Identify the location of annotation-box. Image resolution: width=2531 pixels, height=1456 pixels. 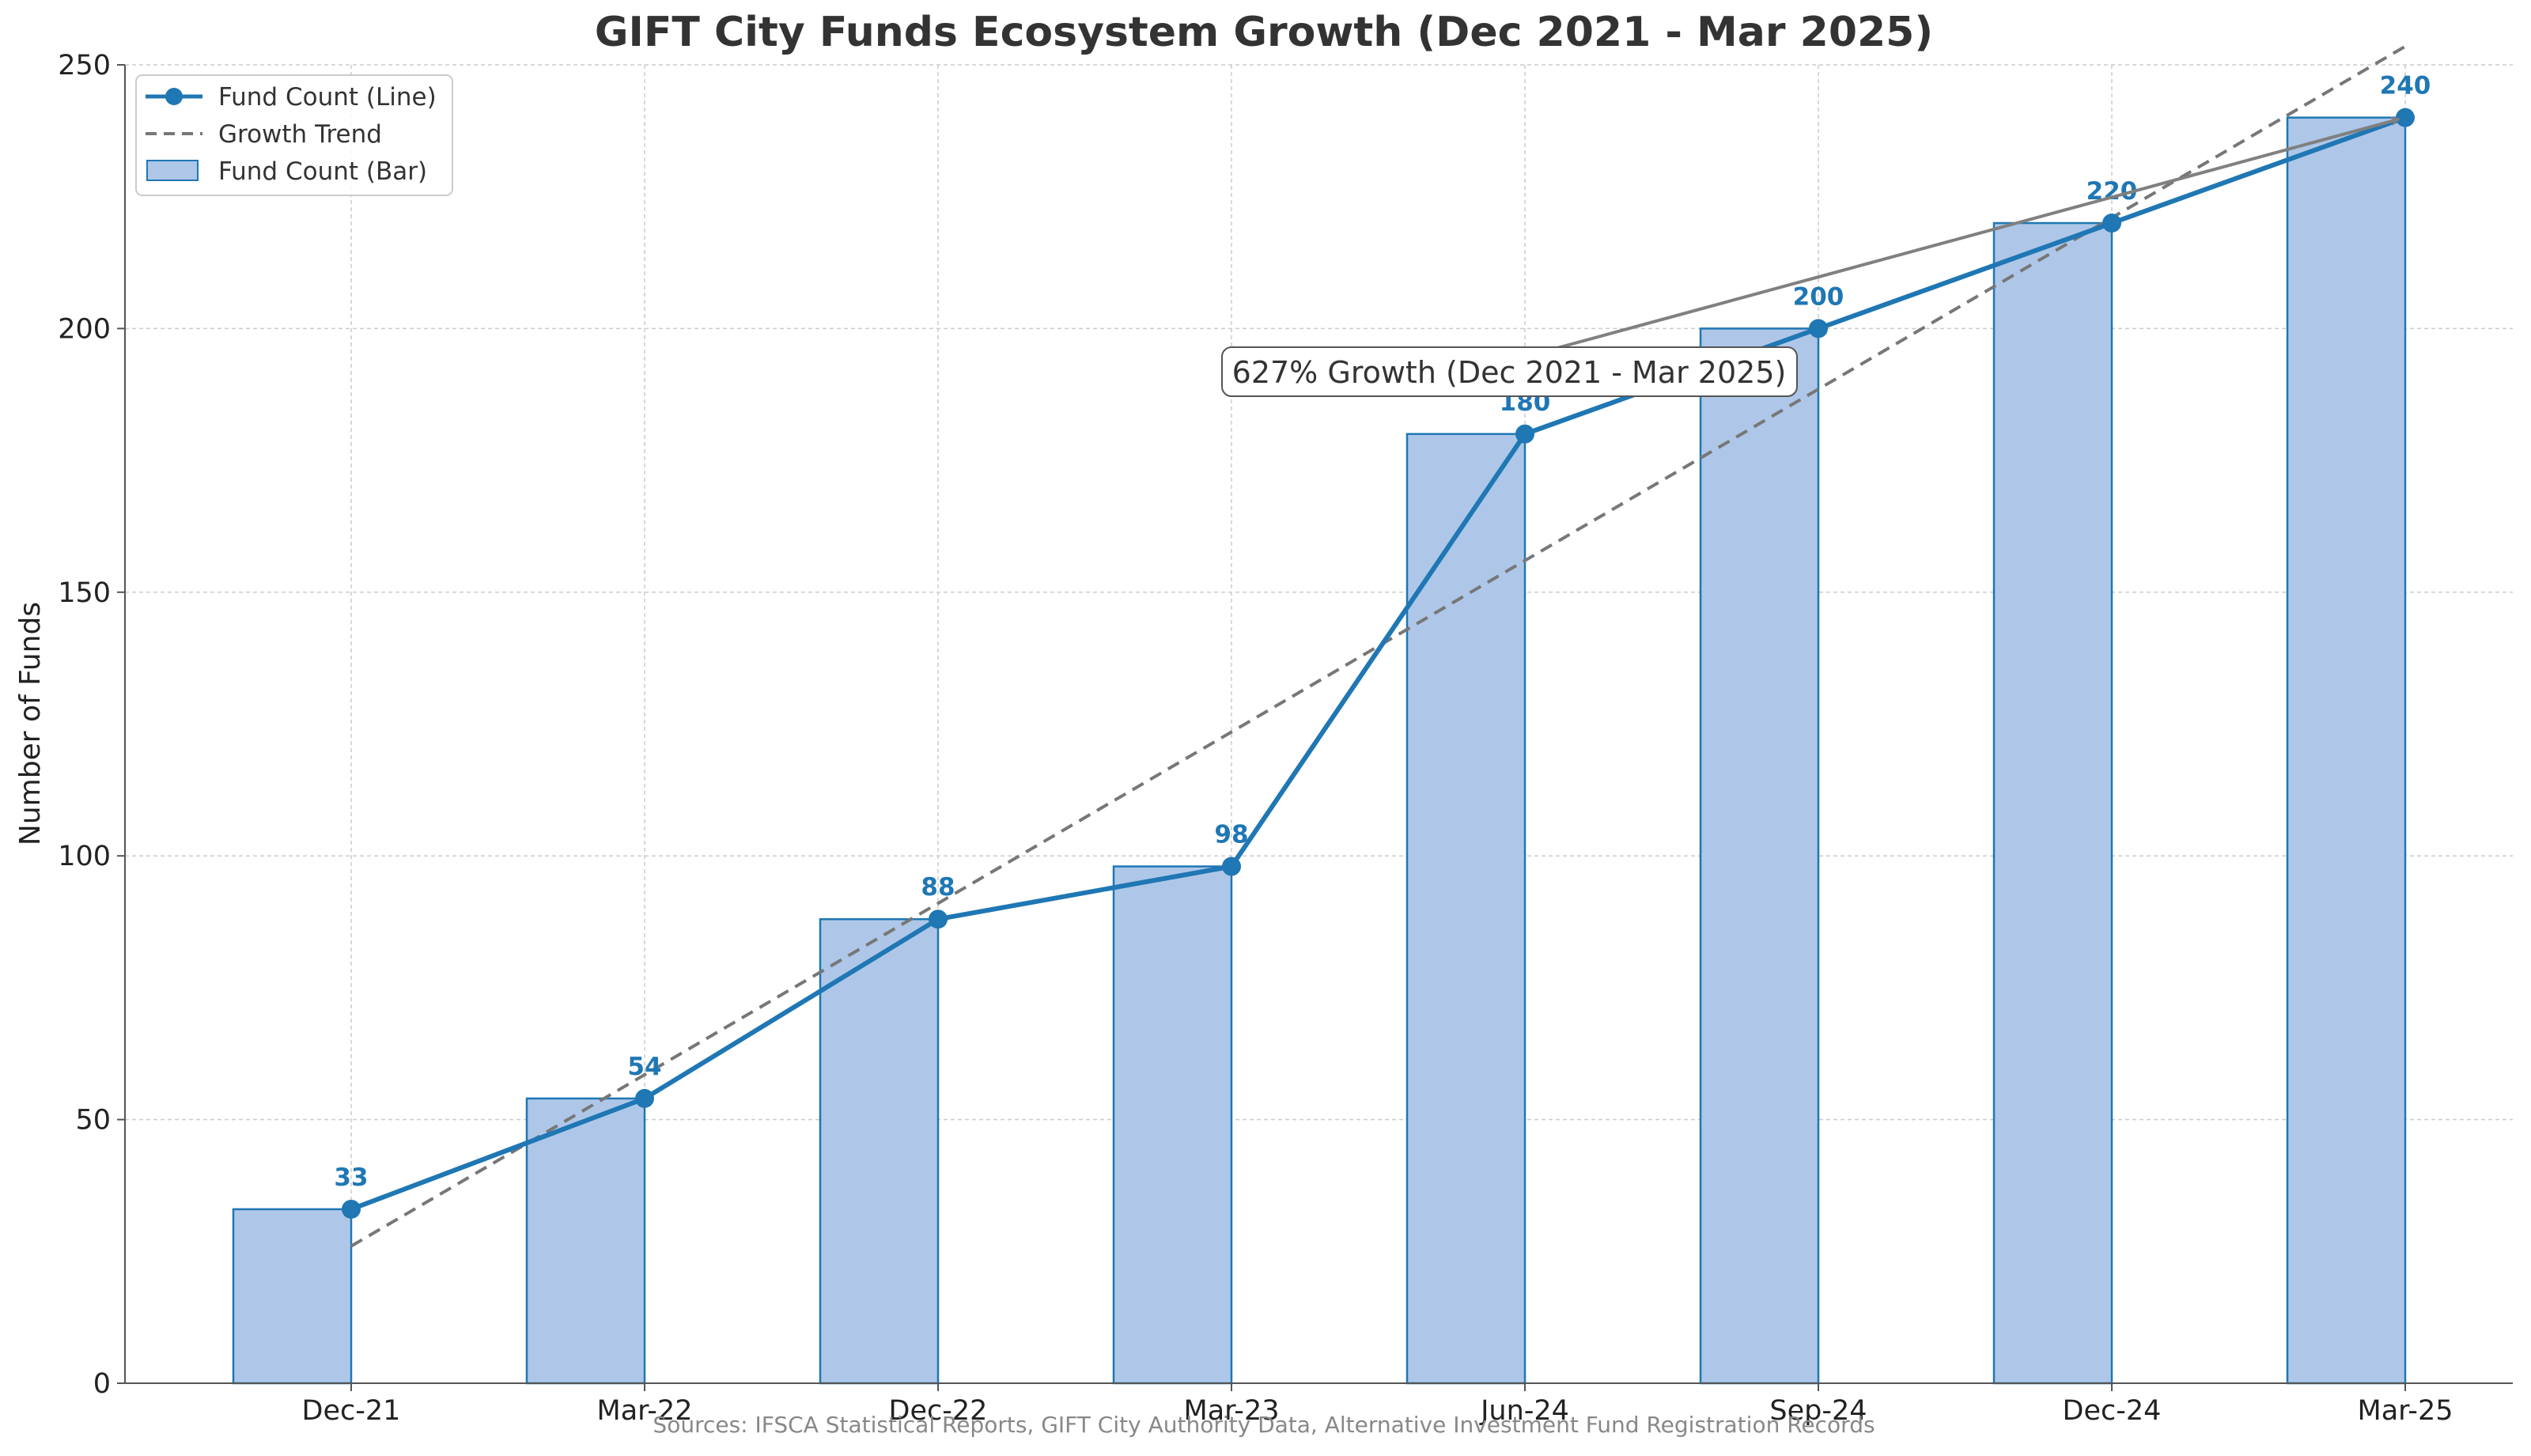
(1509, 371).